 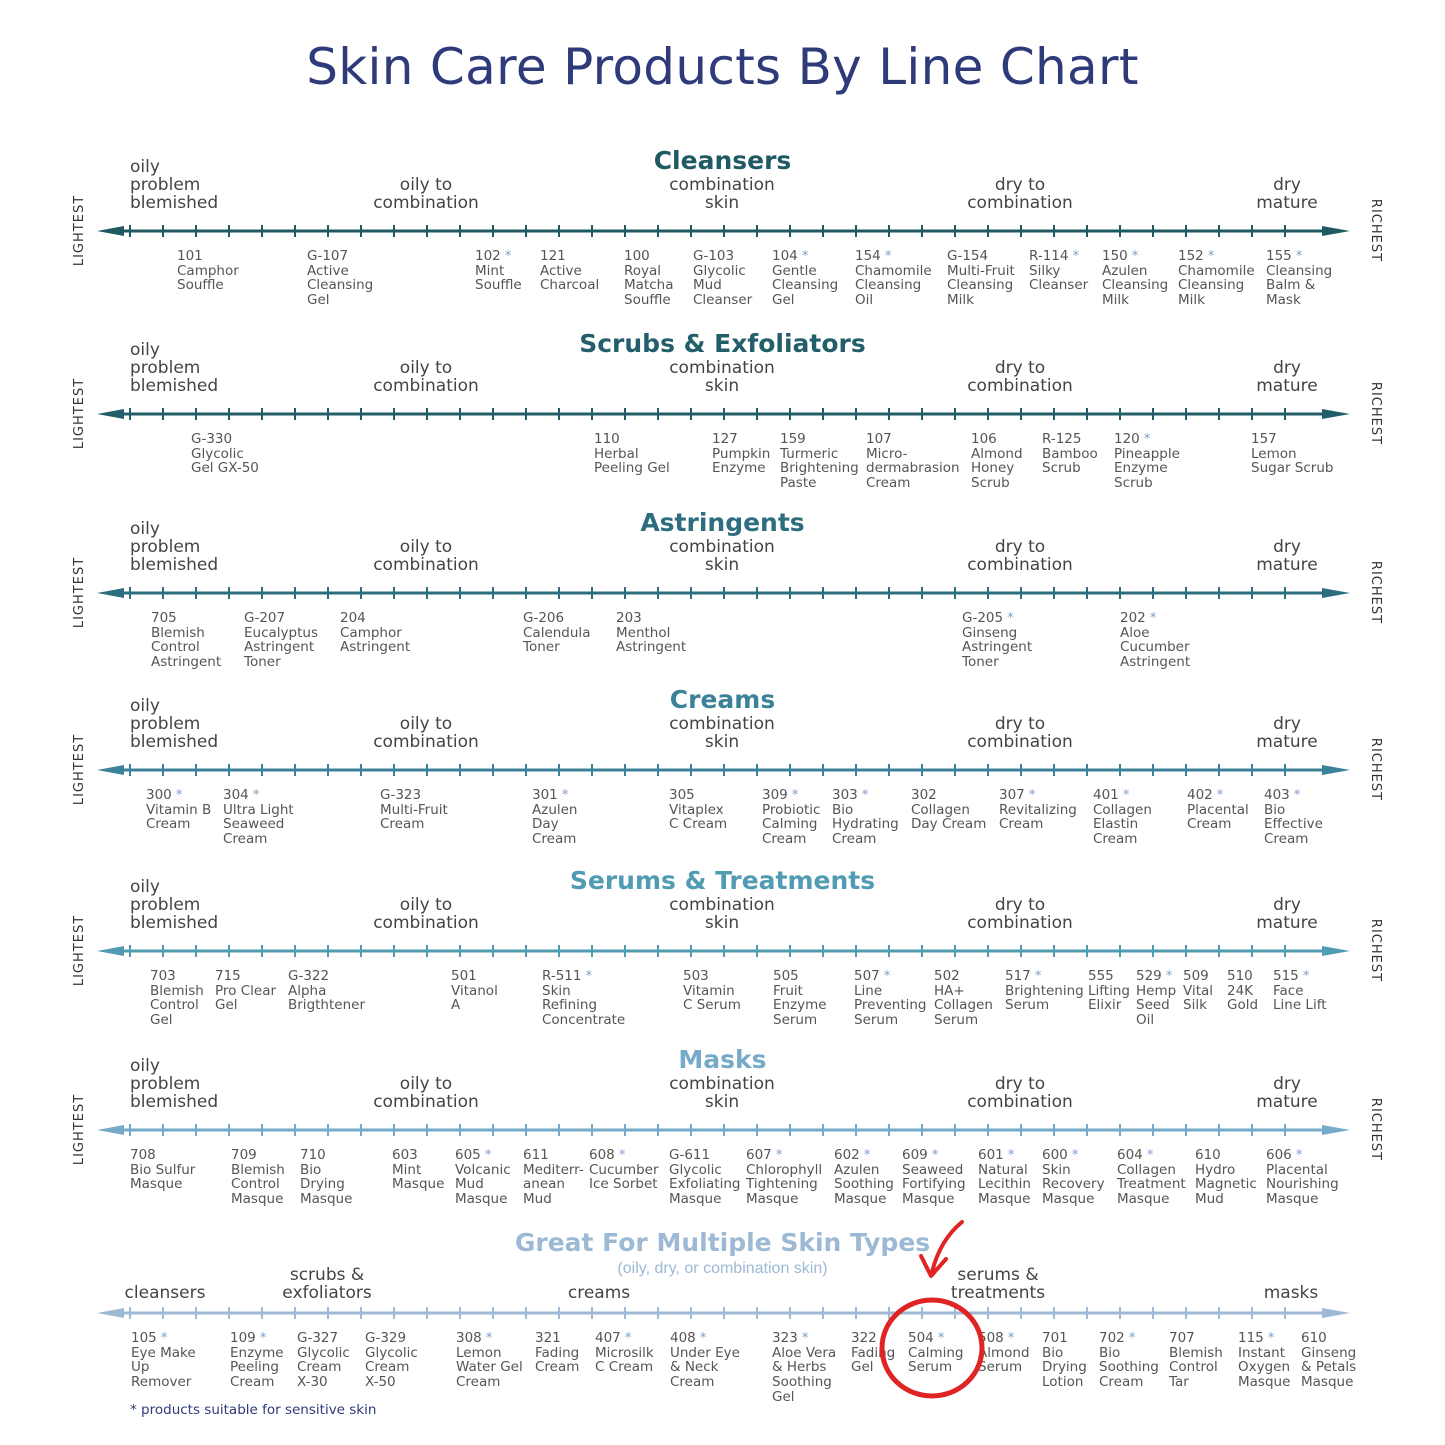 I want to click on product-name: Pumpkin Enzyme, so click(x=741, y=461).